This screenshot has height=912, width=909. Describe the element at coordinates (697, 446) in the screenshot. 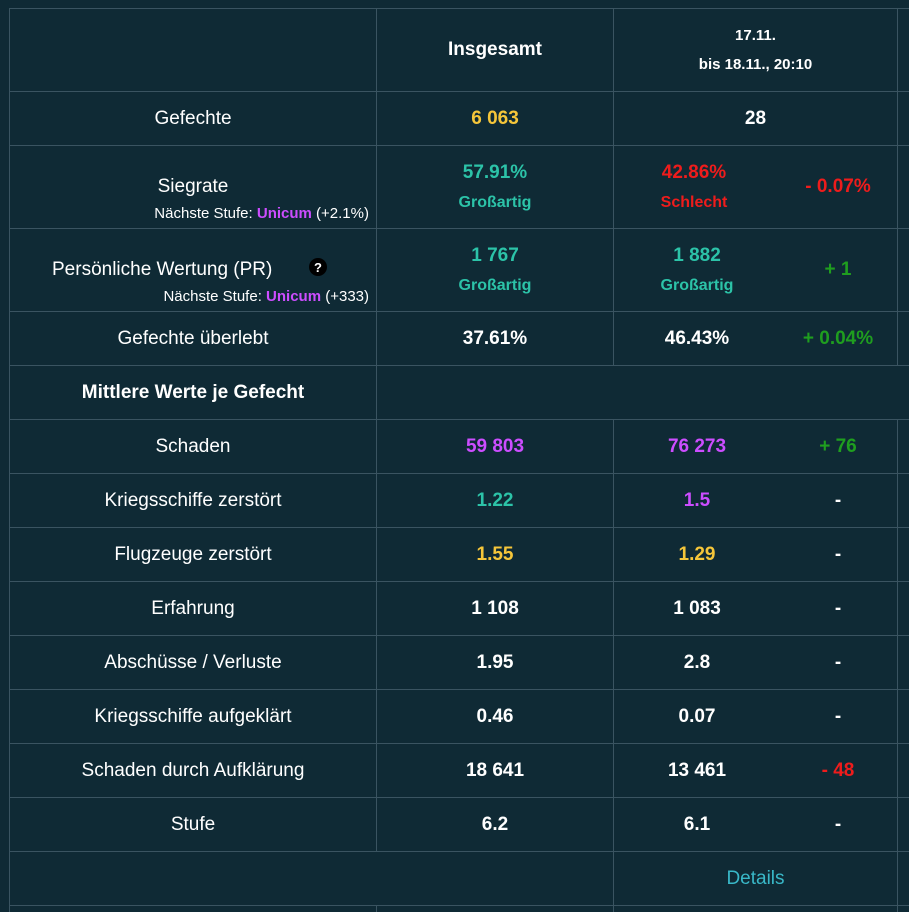

I see `avg-period-damage: 76 273` at that location.